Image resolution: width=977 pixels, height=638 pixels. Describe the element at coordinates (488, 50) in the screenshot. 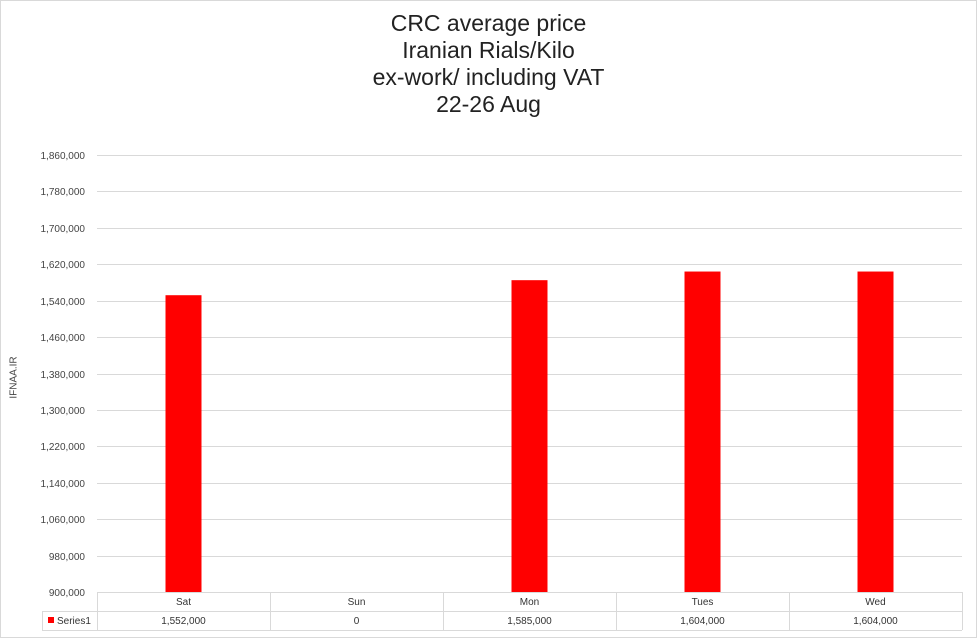

I see `chart-title-line-2: Iranian Rials/Kilo` at that location.